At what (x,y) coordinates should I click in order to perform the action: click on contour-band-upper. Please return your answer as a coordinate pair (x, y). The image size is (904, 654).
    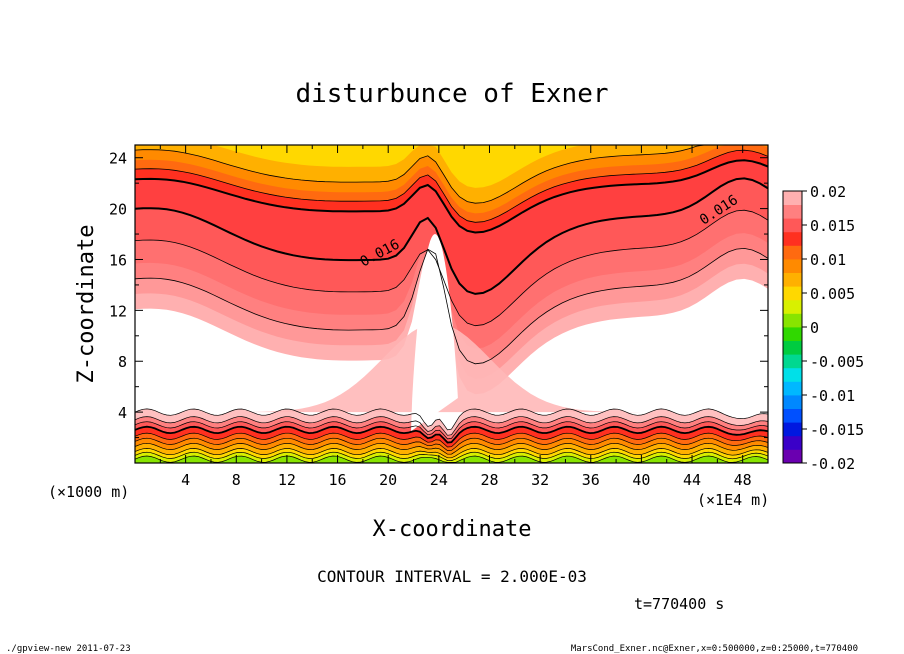
    Looking at the image, I should click on (451, 166).